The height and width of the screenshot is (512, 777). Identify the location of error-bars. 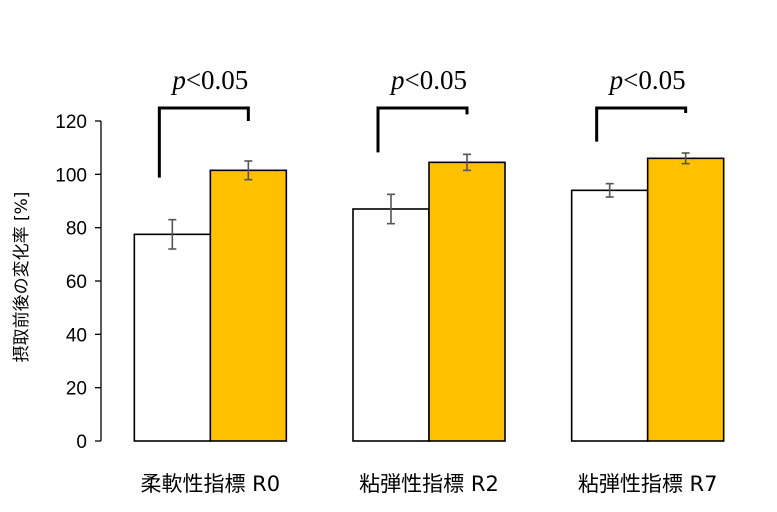
(429, 201).